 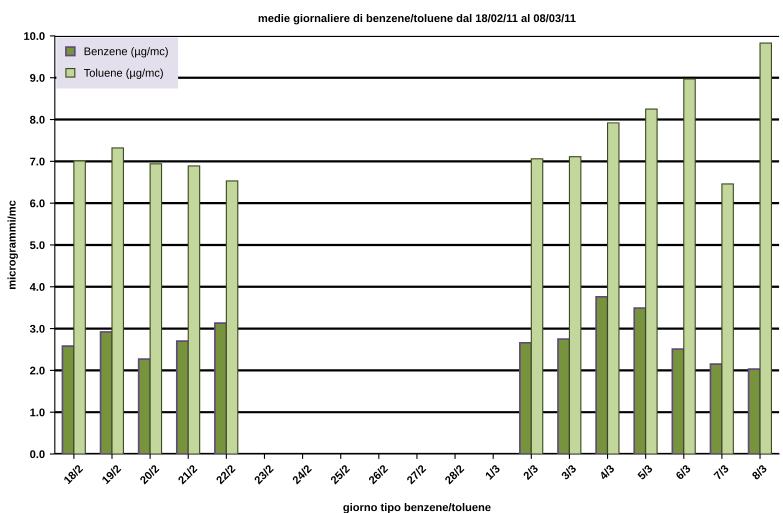 What do you see at coordinates (123, 73) in the screenshot?
I see `legend-label: Toluene (µg/mc)` at bounding box center [123, 73].